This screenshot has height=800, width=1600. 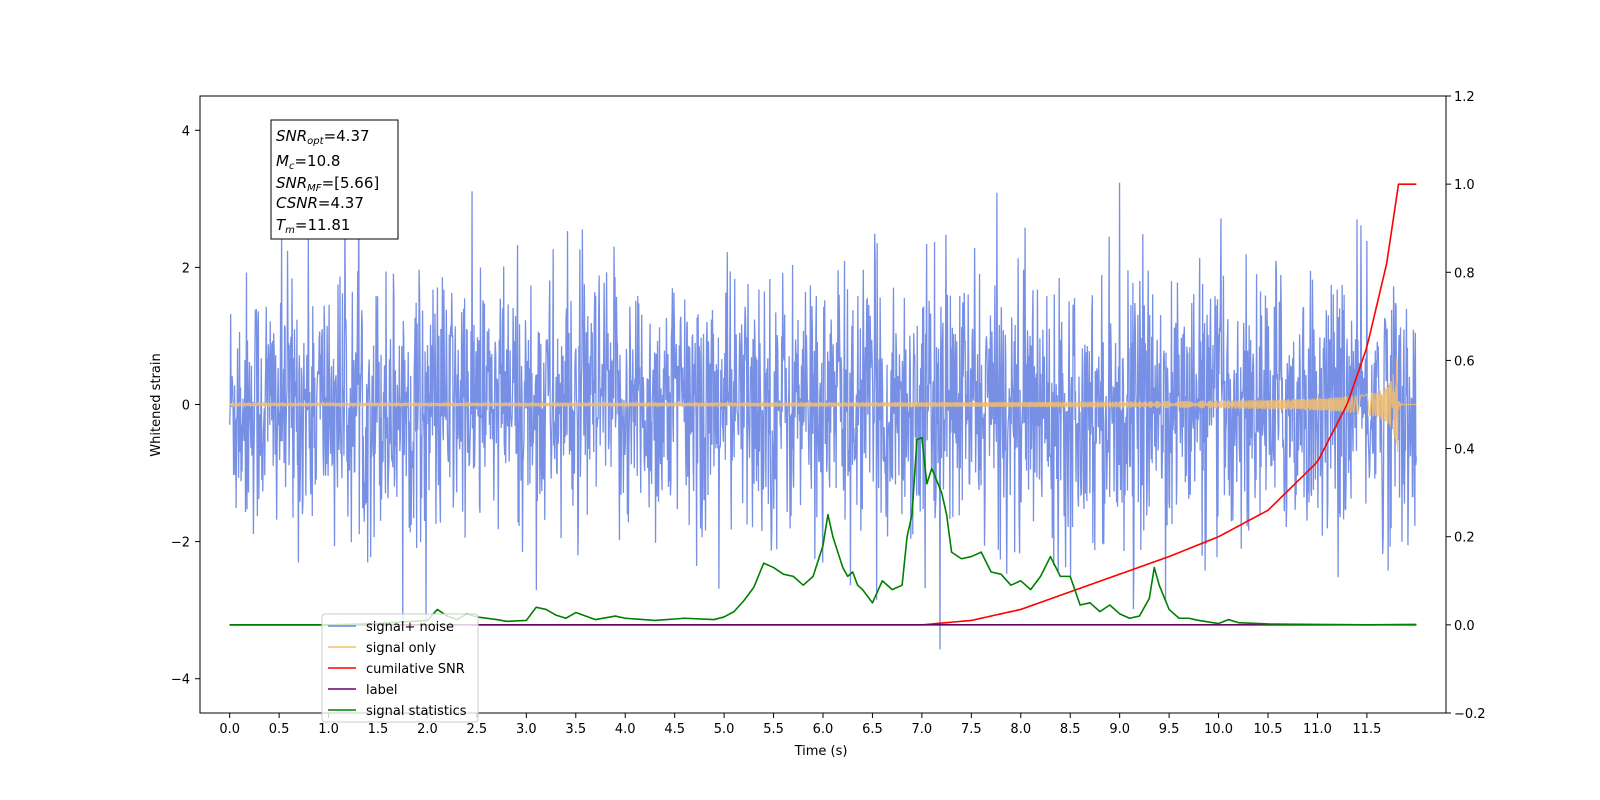 I want to click on annotation-tm: Tm=11.81, so click(x=313, y=226).